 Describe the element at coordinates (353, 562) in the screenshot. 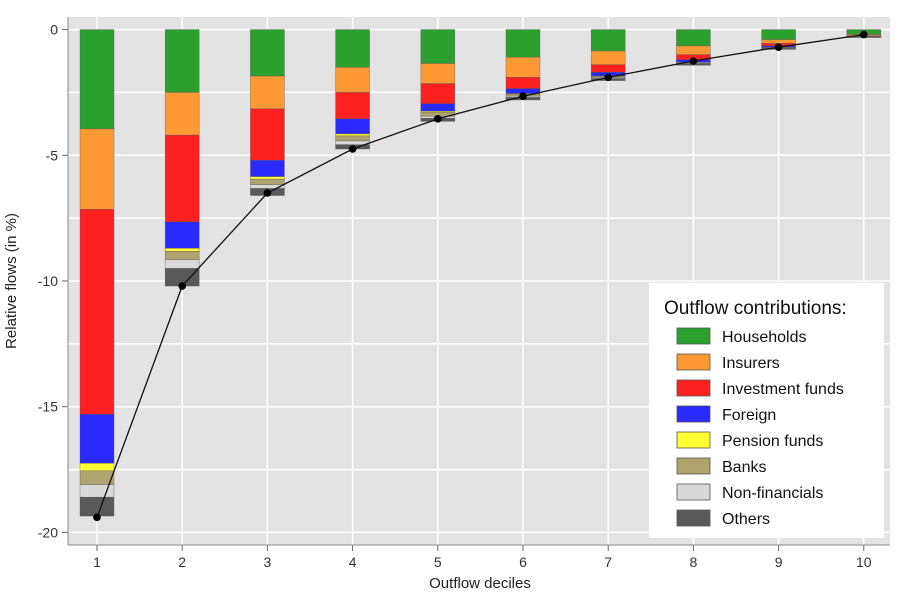

I see `x-tick-label: 4` at that location.